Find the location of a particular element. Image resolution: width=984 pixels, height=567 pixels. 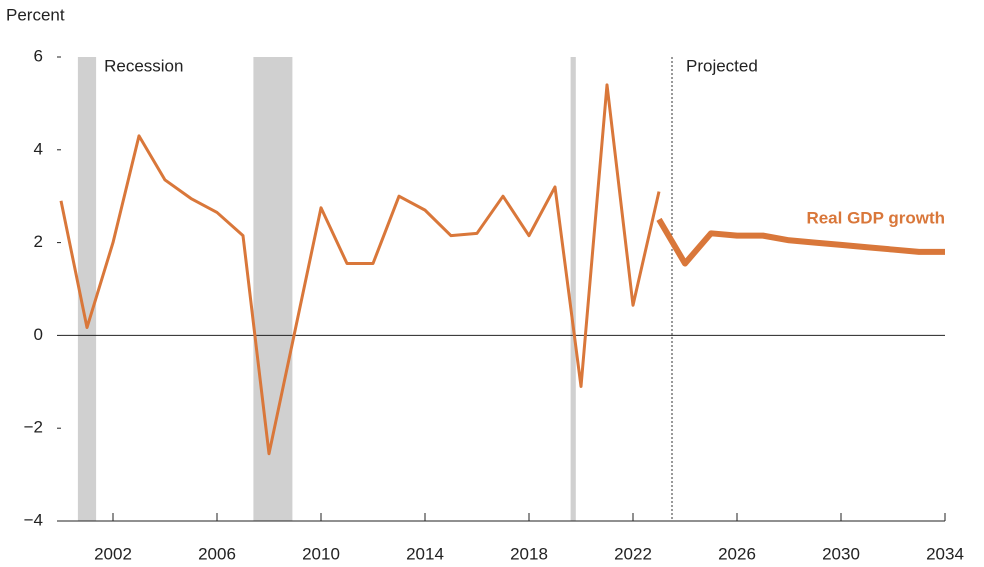

x-tick-label: 2034 is located at coordinates (945, 553).